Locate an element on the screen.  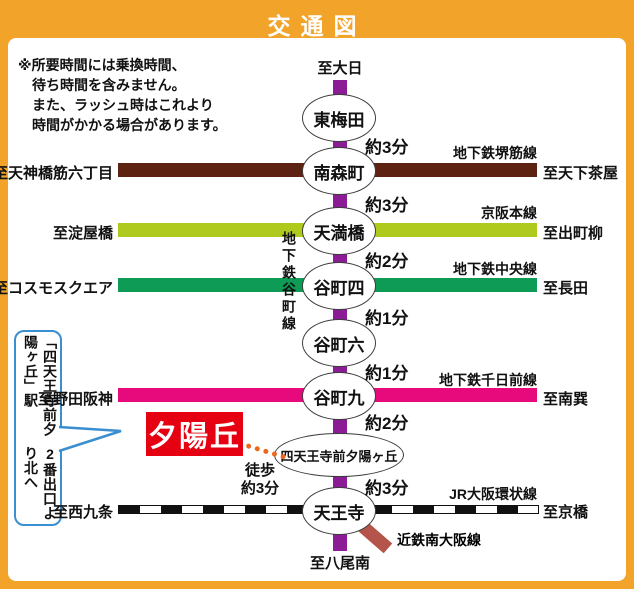
destination-badge: 夕陽丘 is located at coordinates (194, 434).